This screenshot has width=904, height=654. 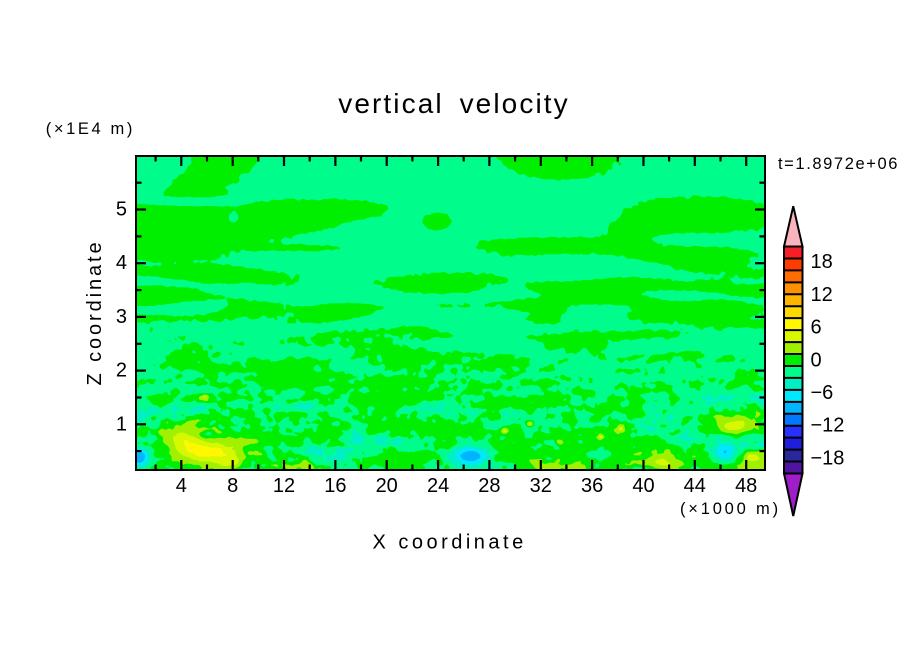 What do you see at coordinates (232, 486) in the screenshot?
I see `svg-text: 8` at bounding box center [232, 486].